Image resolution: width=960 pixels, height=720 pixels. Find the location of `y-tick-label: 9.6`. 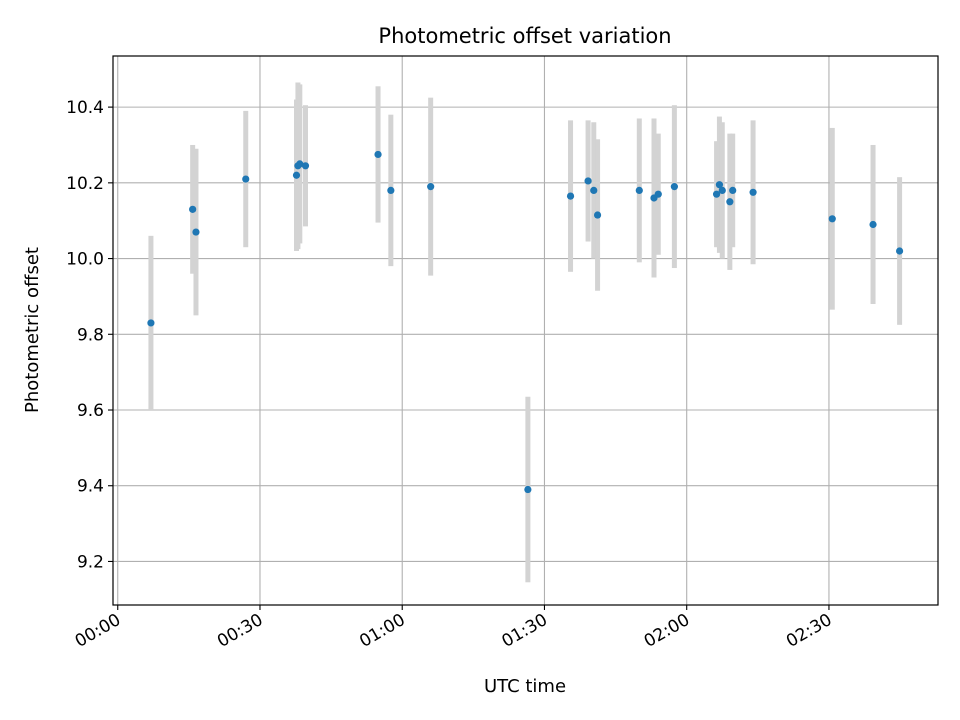

y-tick-label: 9.6 is located at coordinates (90, 411).